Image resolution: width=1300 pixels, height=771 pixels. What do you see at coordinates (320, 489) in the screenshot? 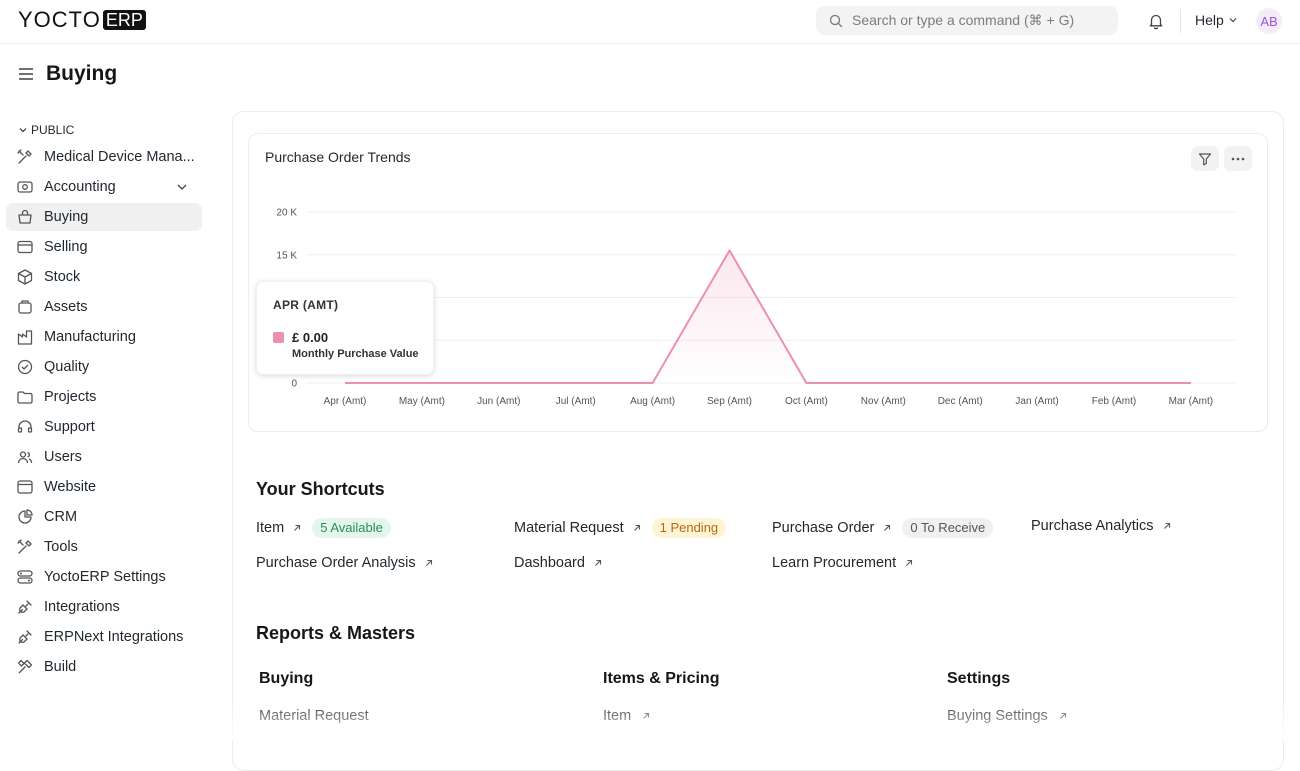
I see `shortcuts-heading: Your Shortcuts` at bounding box center [320, 489].